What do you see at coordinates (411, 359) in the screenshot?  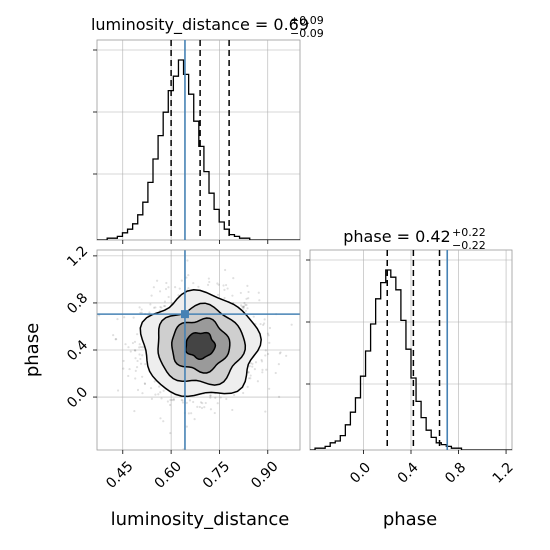 I see `hist-phase-step` at bounding box center [411, 359].